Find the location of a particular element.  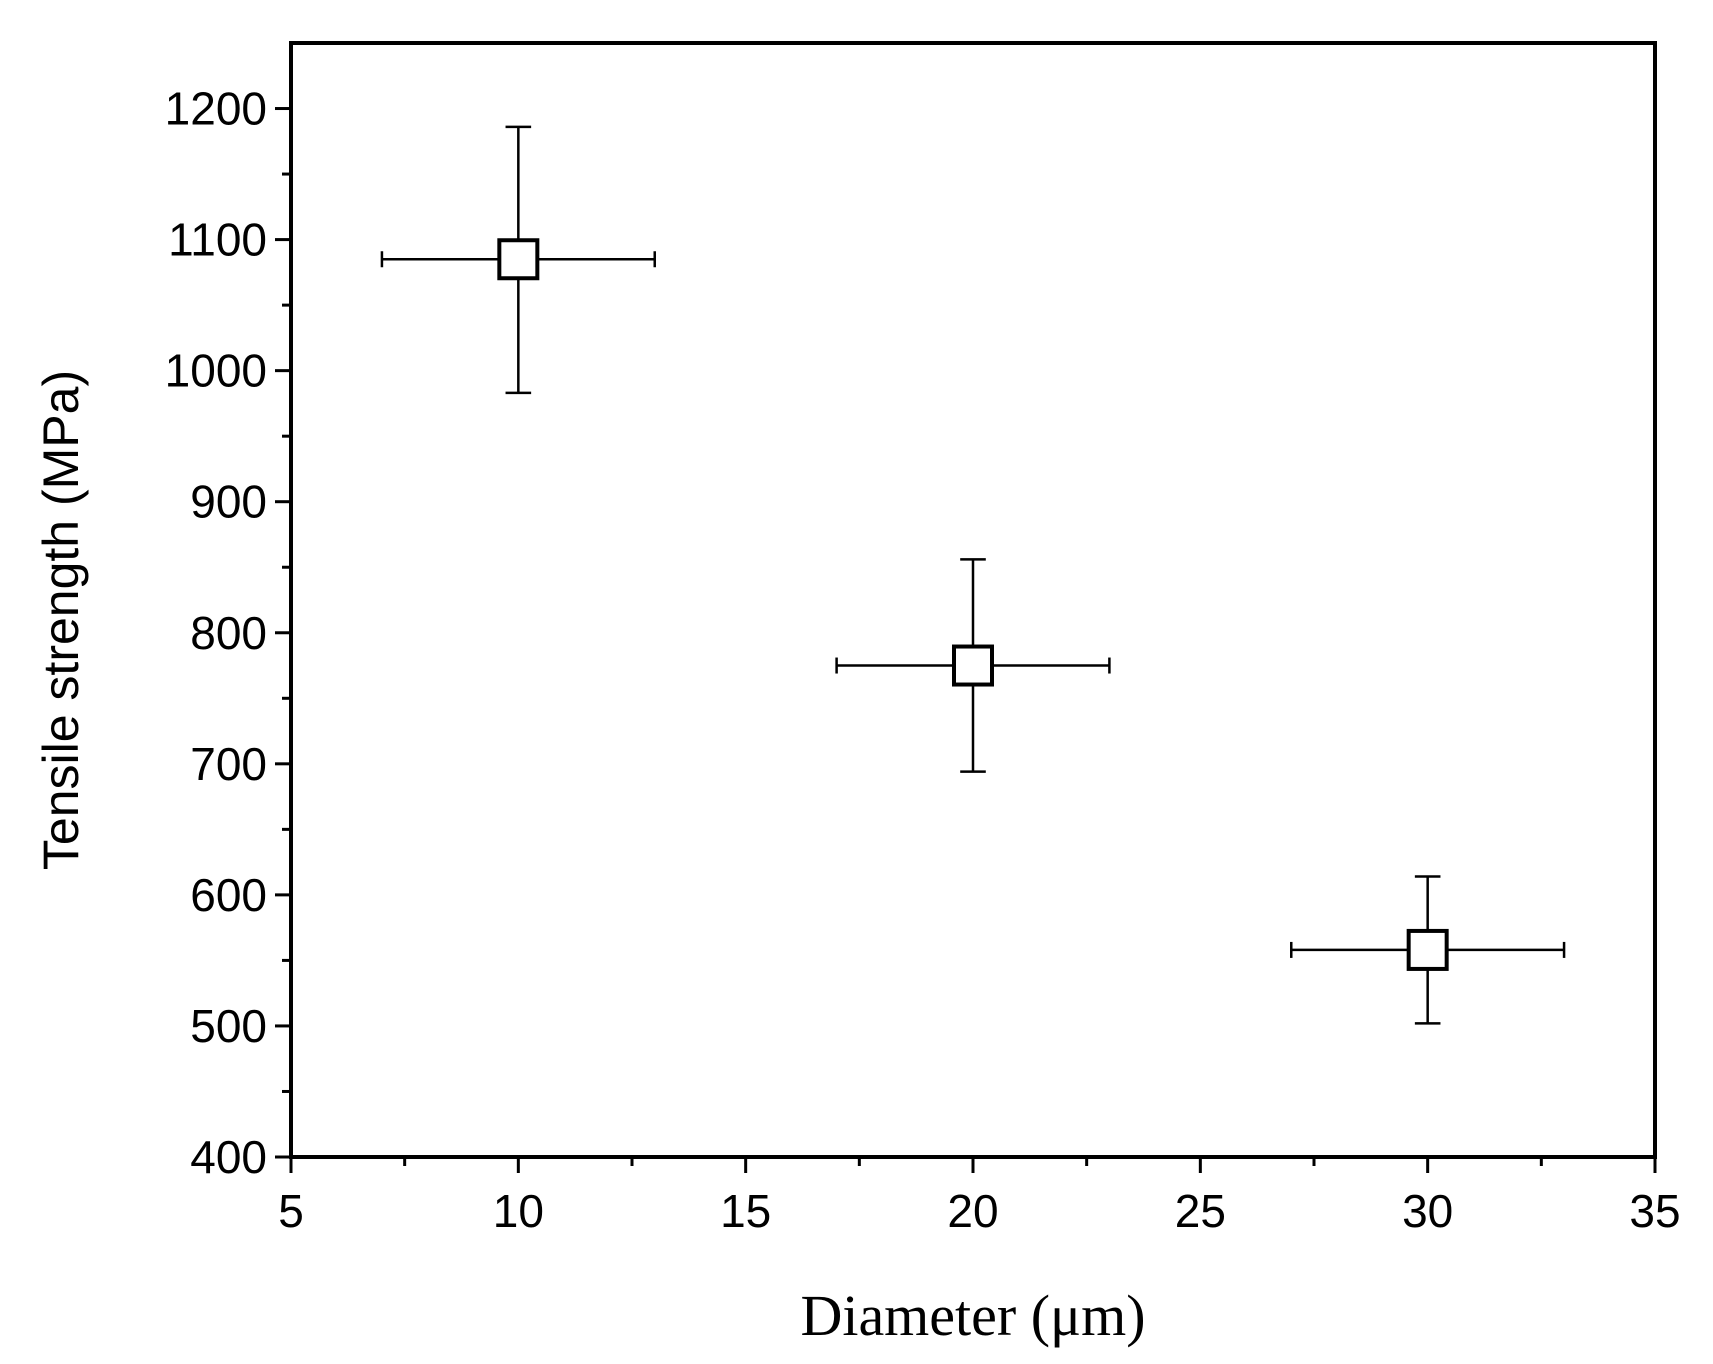

y-tick-label: 1000 is located at coordinates (216, 371).